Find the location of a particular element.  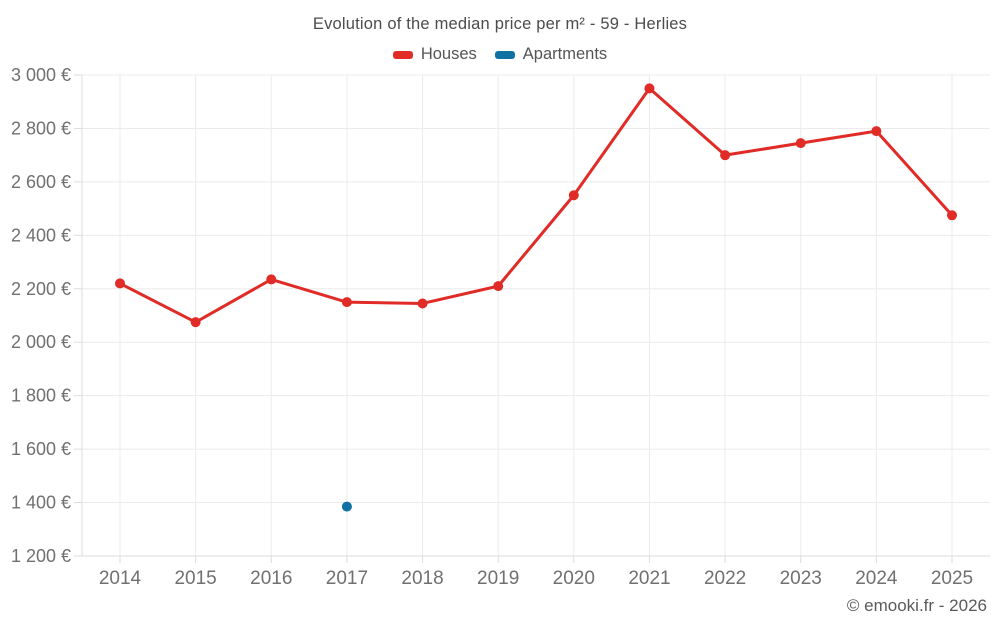

x-axis-label: 2017 is located at coordinates (347, 578).